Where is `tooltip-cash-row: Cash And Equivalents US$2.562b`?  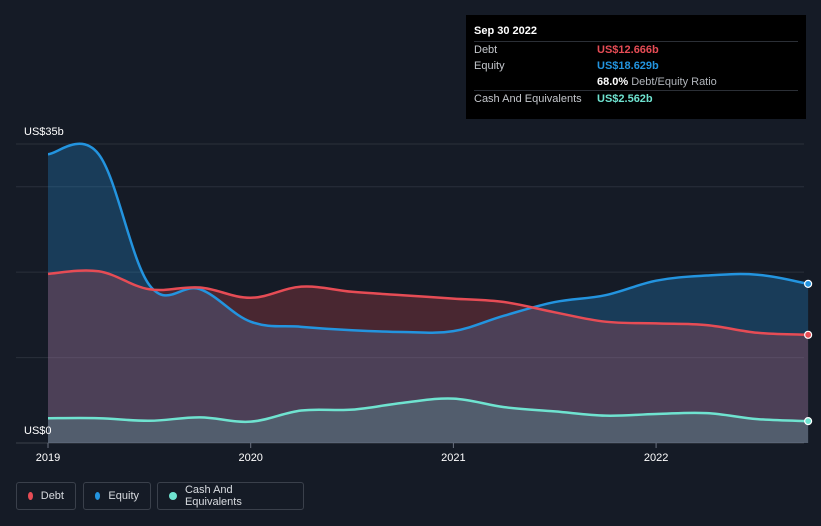 tooltip-cash-row: Cash And Equivalents US$2.562b is located at coordinates (636, 98).